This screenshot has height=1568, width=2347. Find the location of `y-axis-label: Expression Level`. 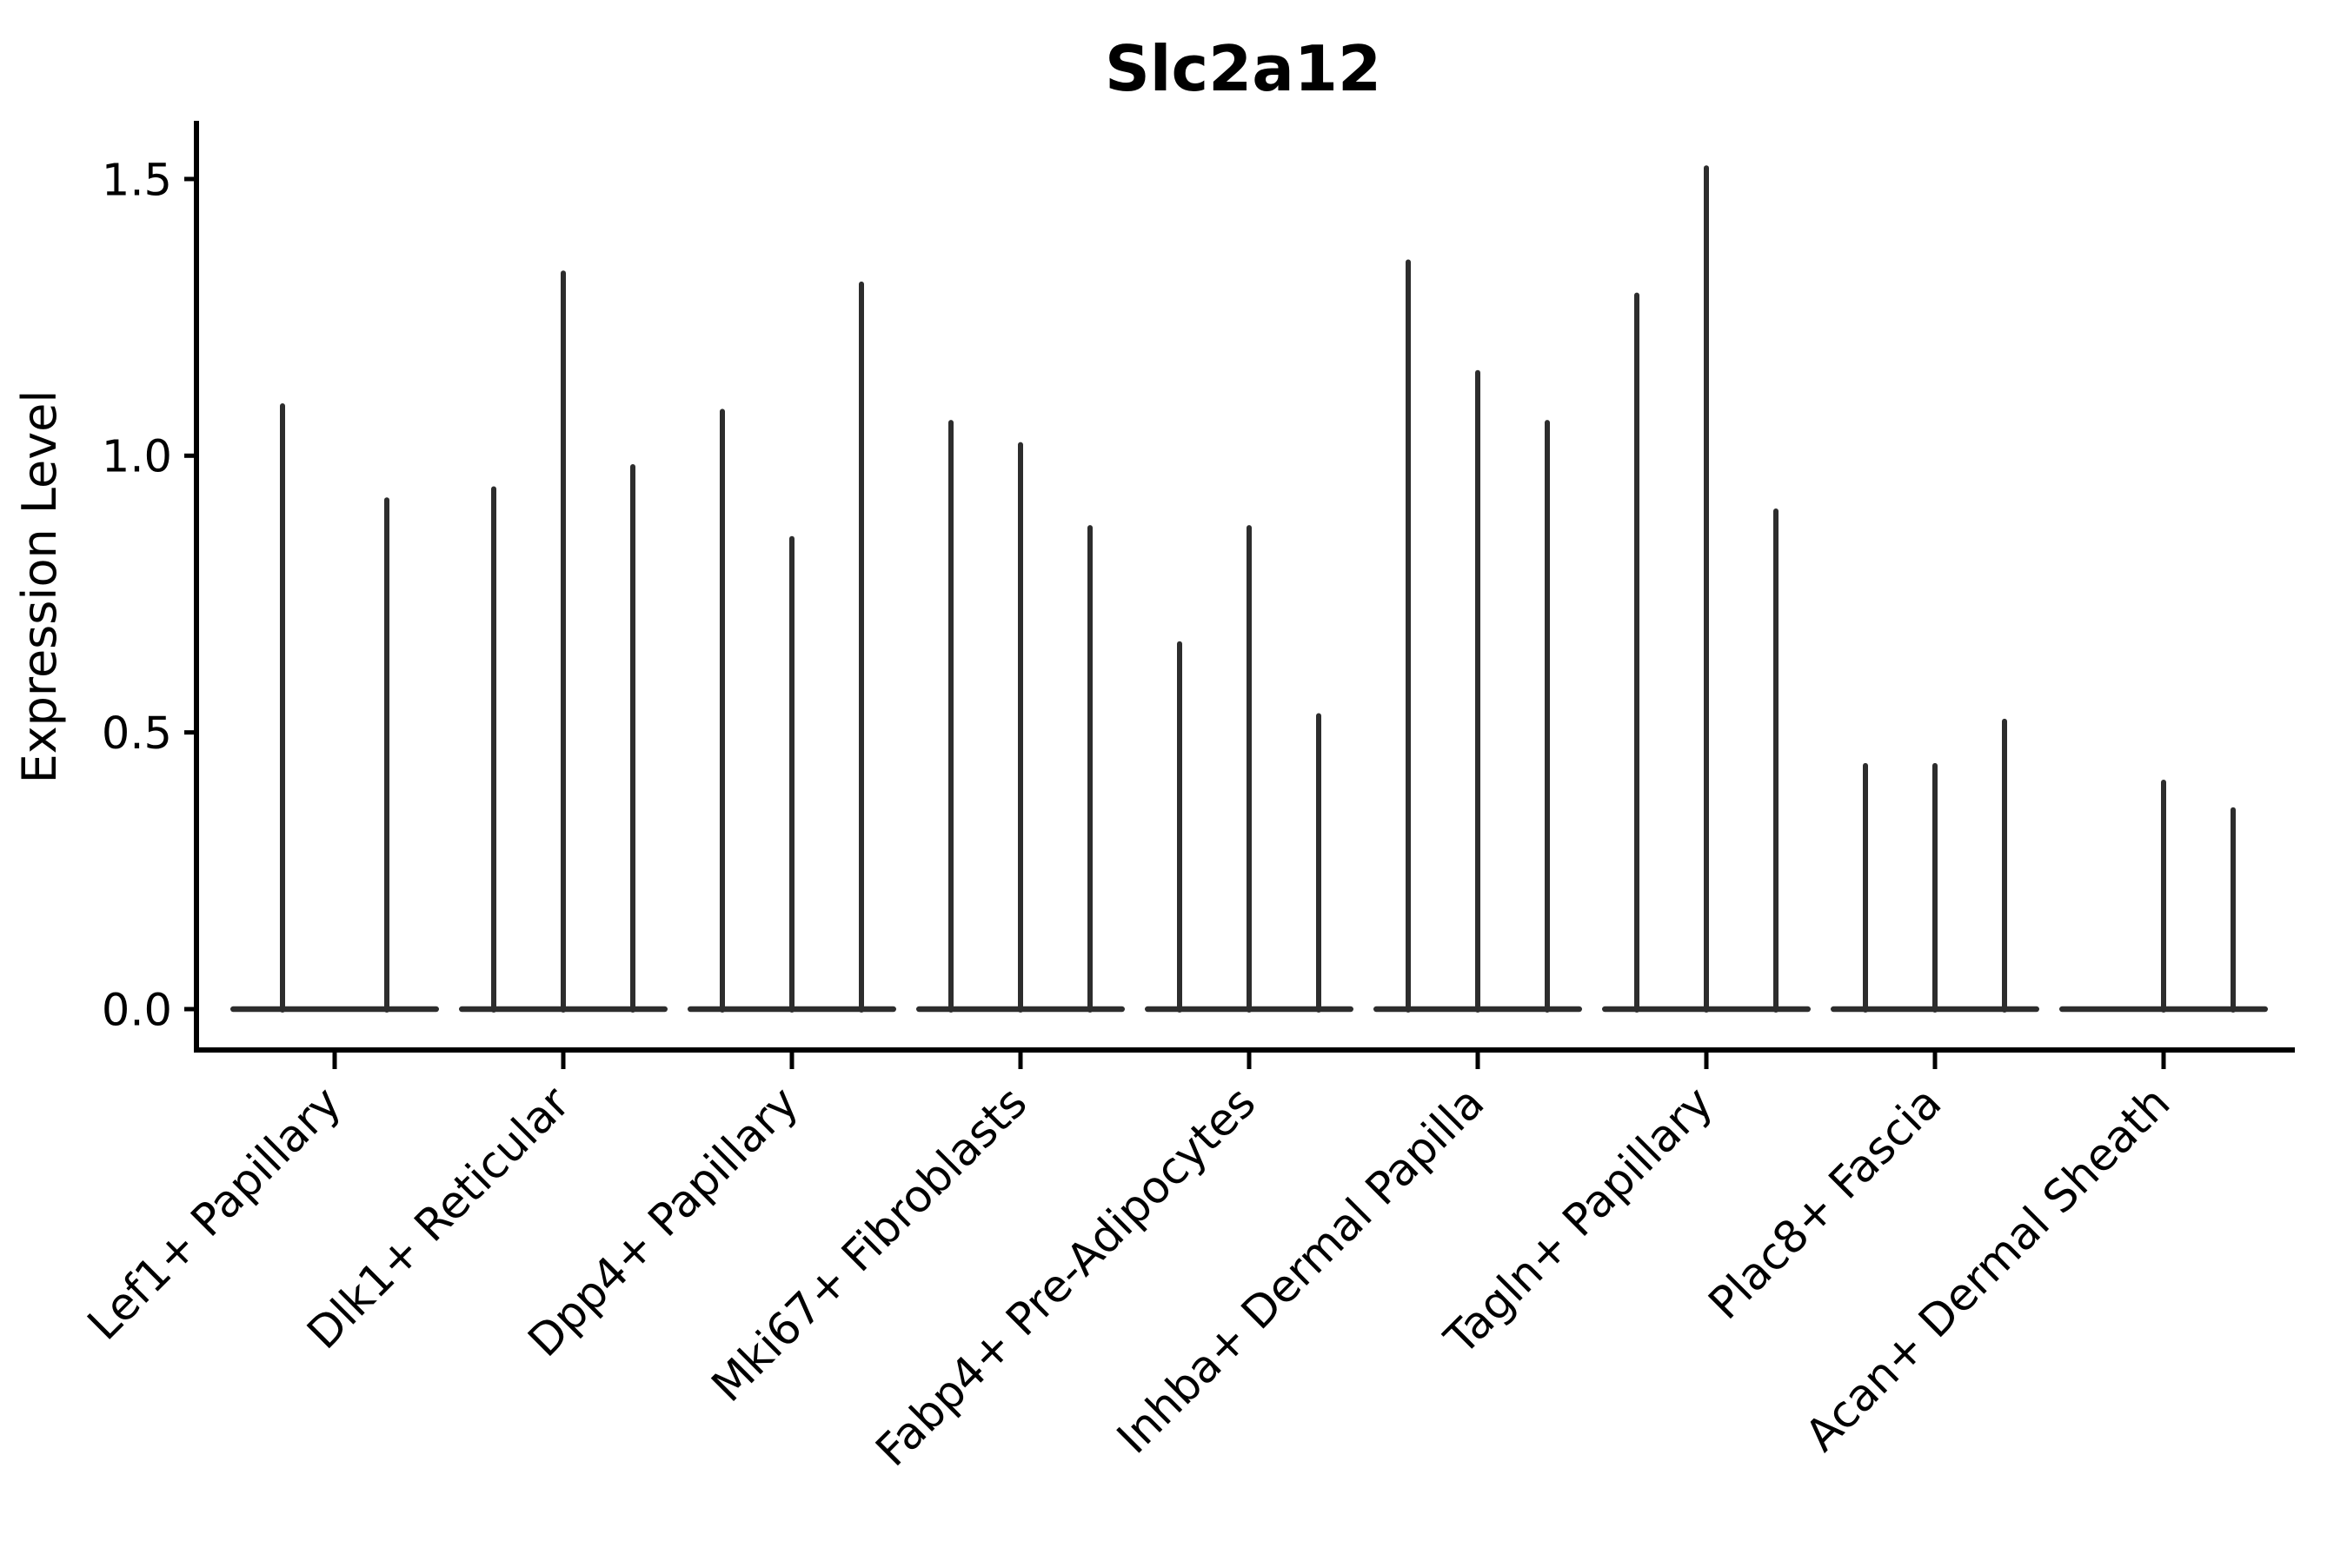

y-axis-label: Expression Level is located at coordinates (40, 587).